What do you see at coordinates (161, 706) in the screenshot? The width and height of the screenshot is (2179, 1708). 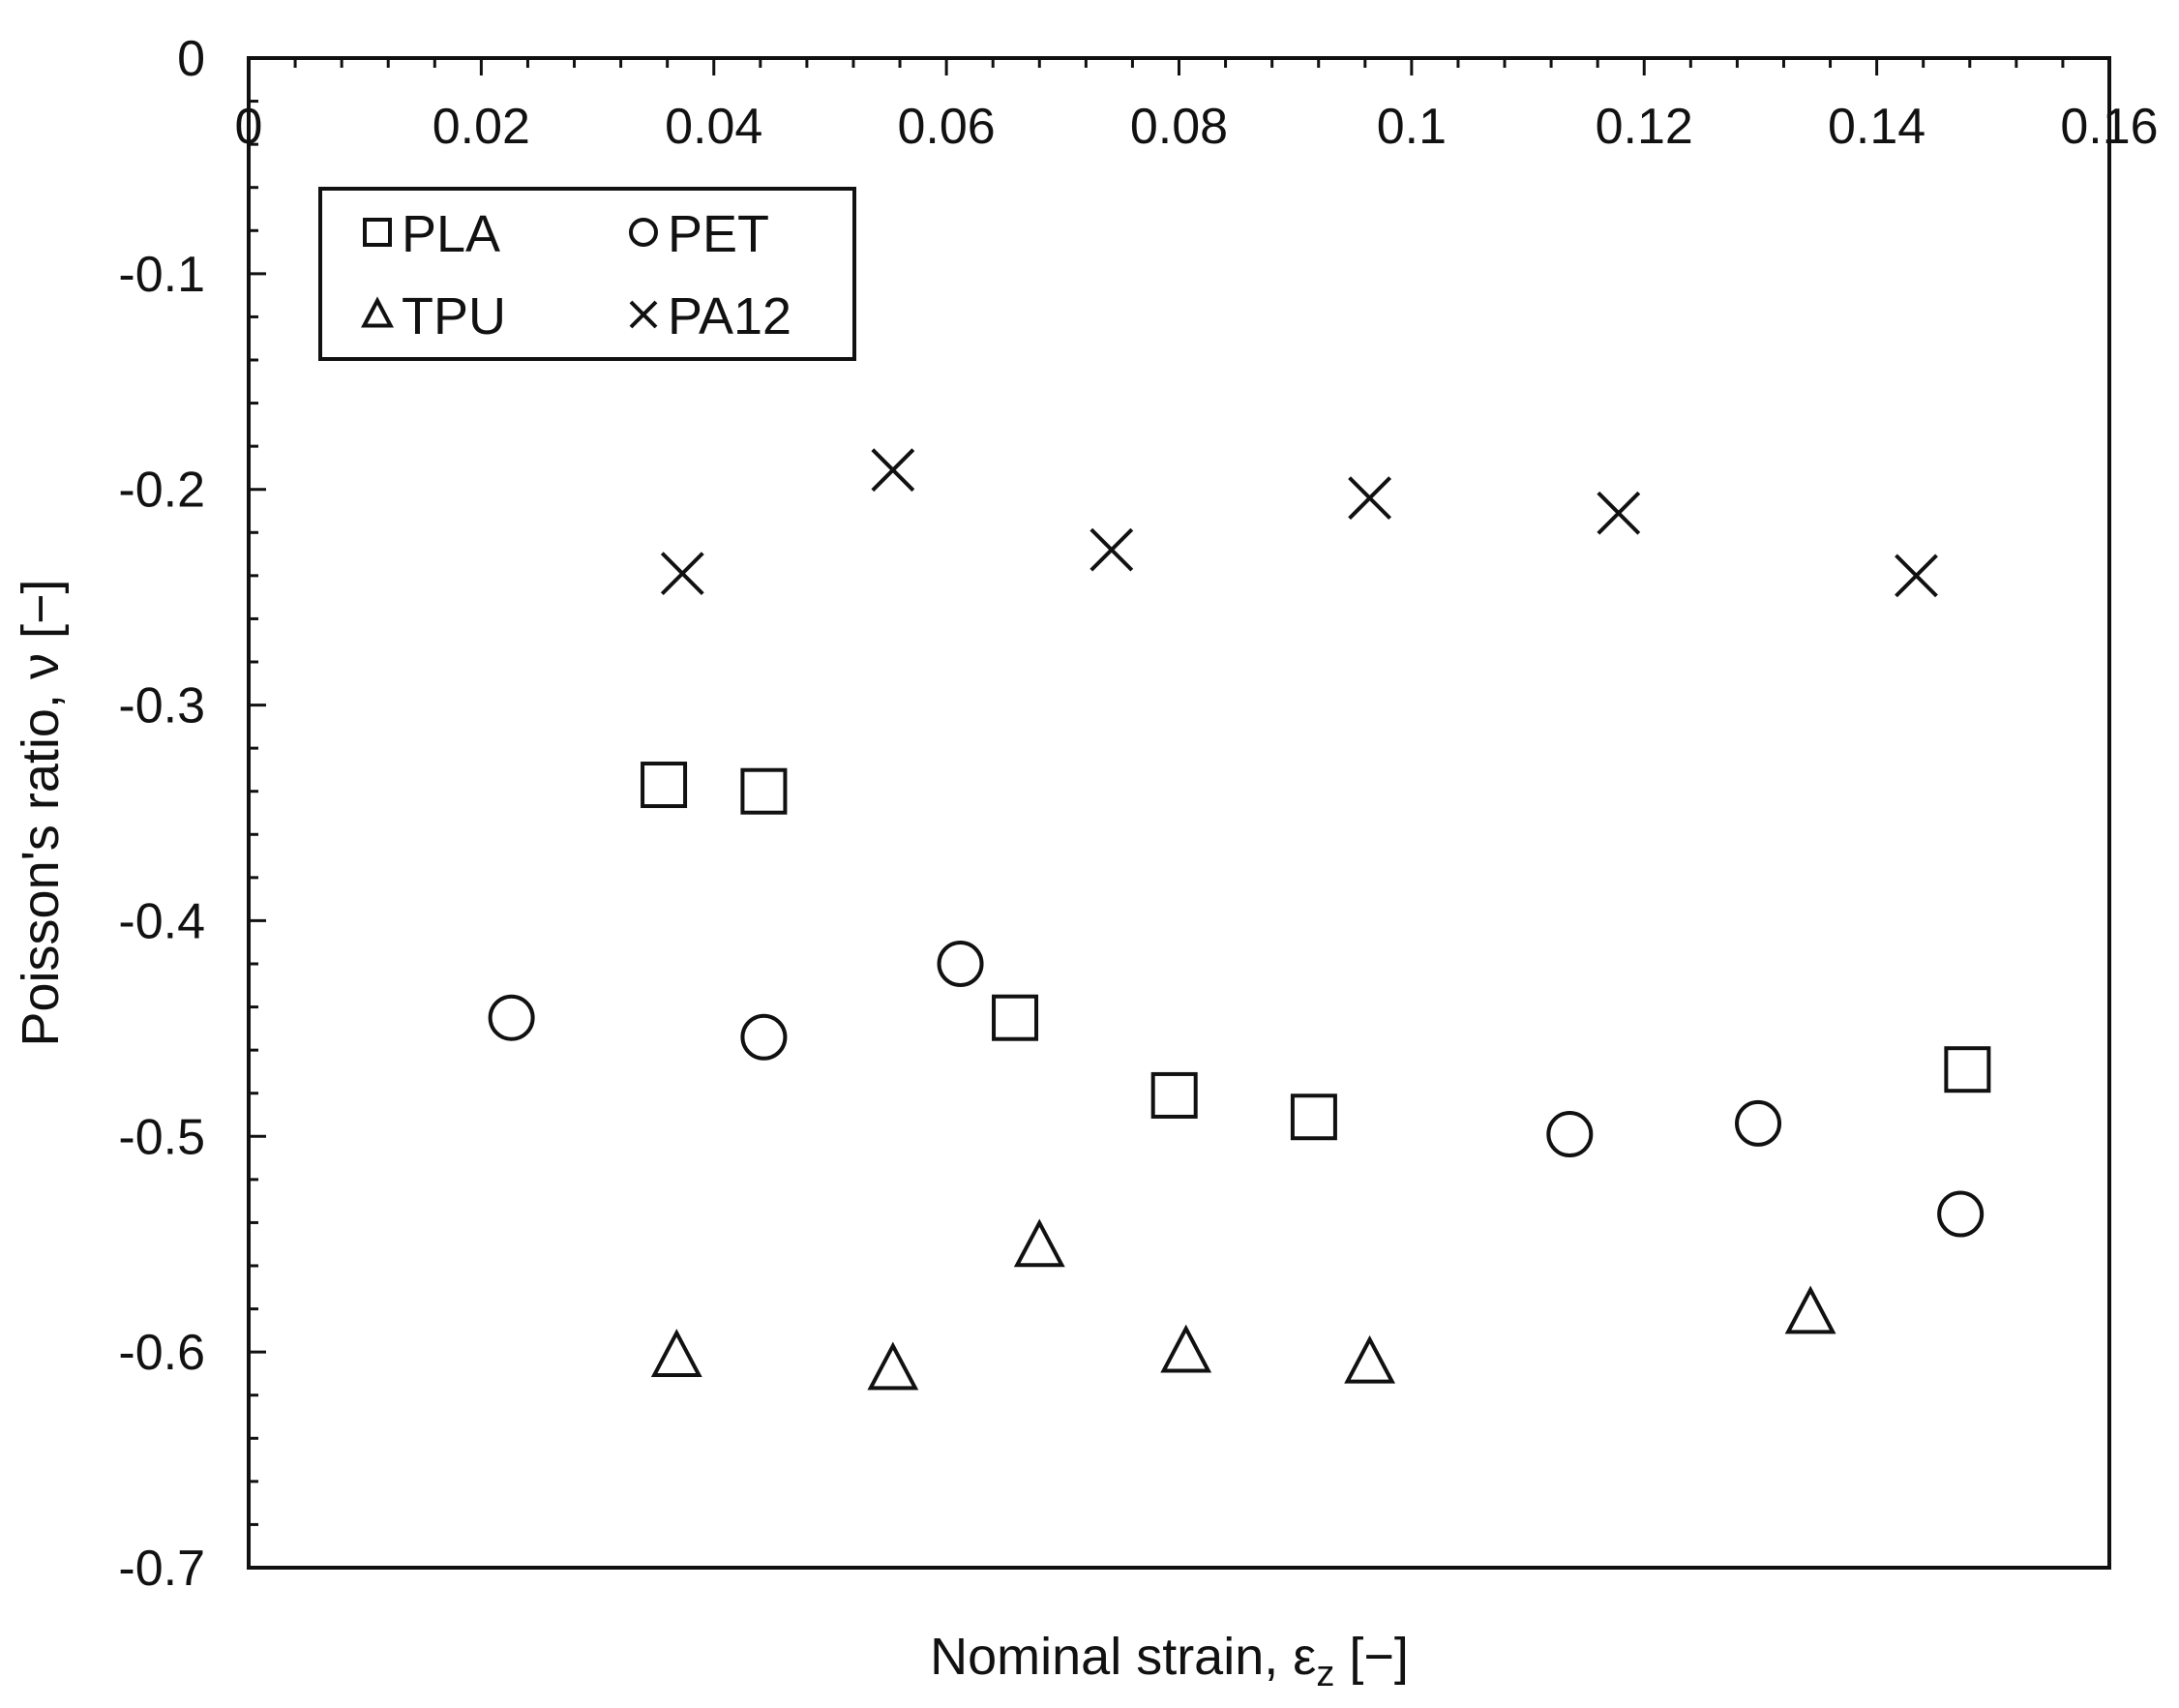 I see `y-tick-label: -0.3` at bounding box center [161, 706].